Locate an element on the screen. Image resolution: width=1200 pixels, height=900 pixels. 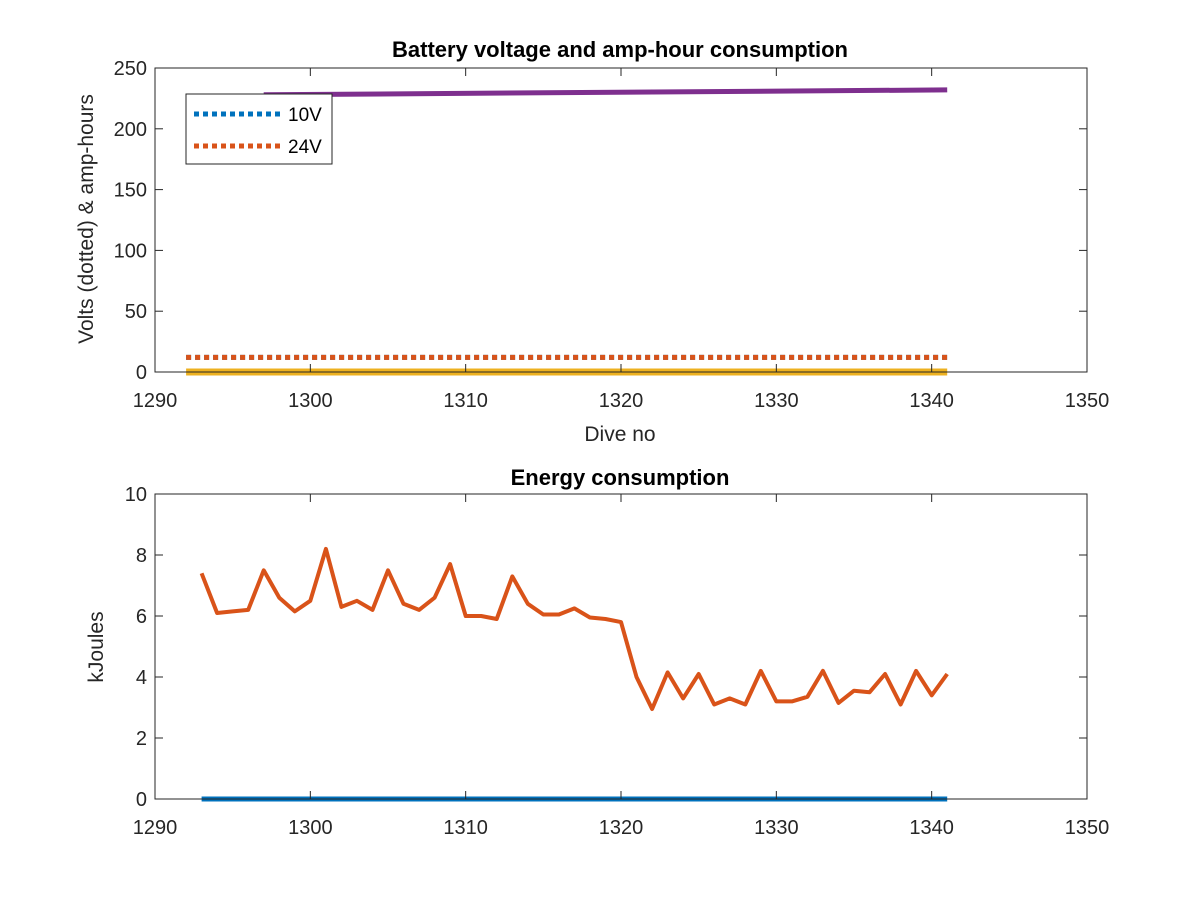
bottom-y-tick-label: 2 is located at coordinates (141, 739).